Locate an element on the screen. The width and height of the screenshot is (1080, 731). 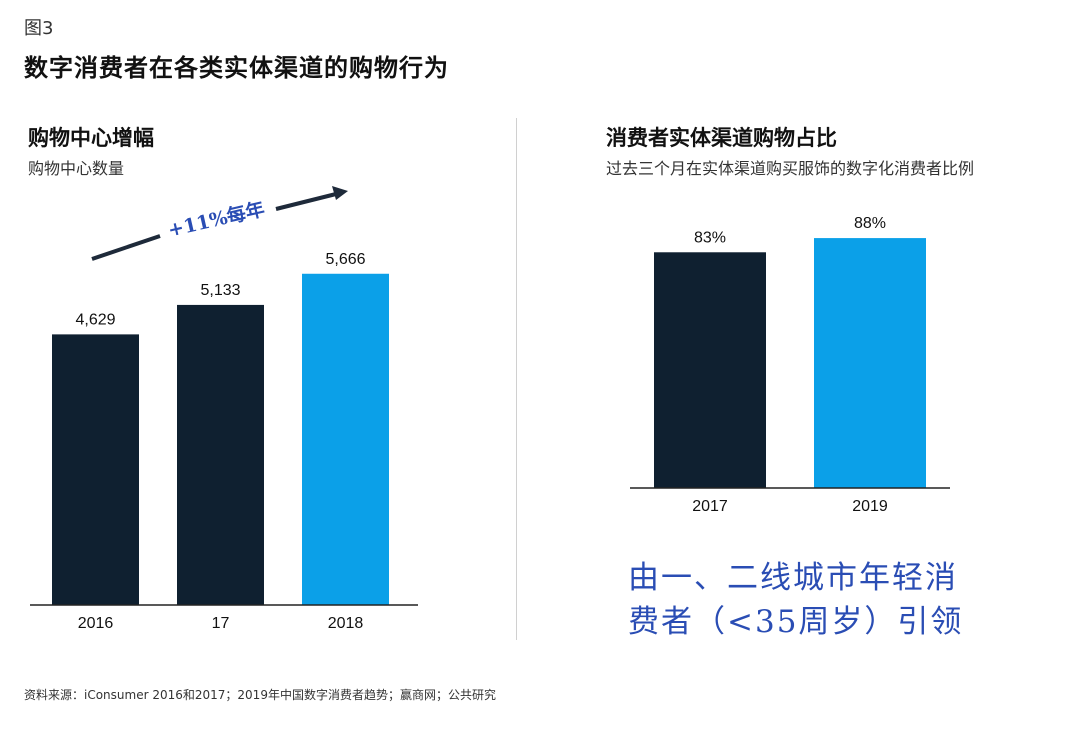
right-value-label-2017: 83% is located at coordinates (710, 237).